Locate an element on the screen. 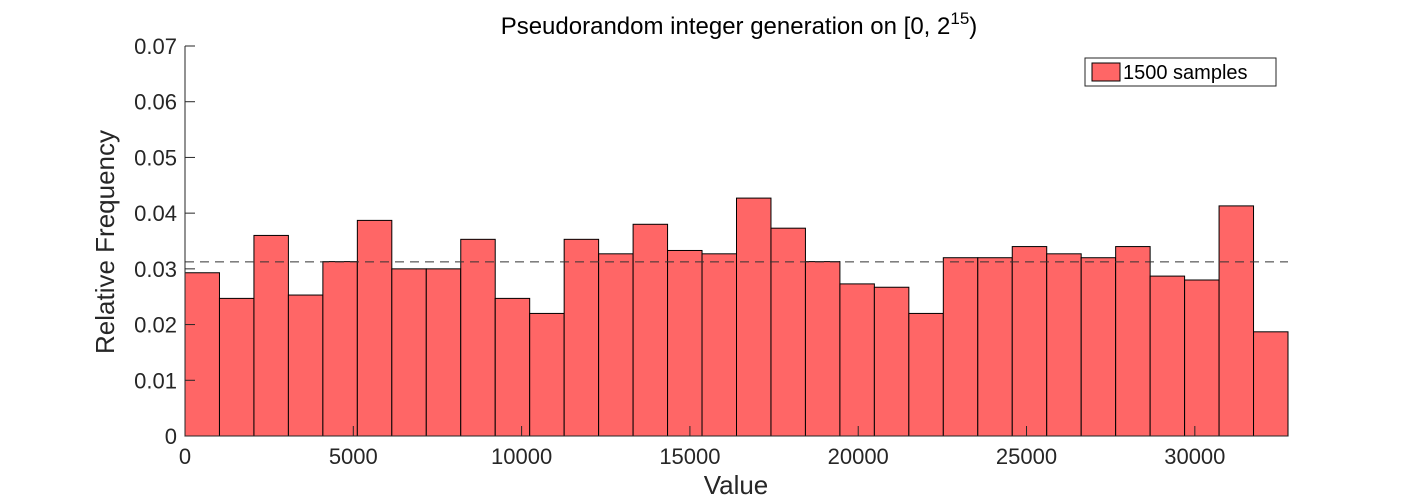 Image resolution: width=1424 pixels, height=500 pixels. y-axis-title: Relative Frequency is located at coordinates (105, 242).